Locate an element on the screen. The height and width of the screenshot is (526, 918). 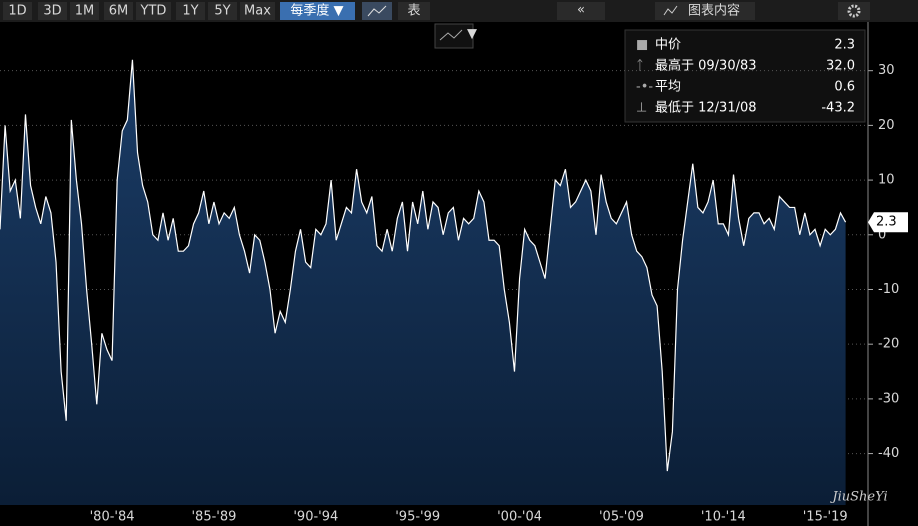
y-tick-label: -30 is located at coordinates (888, 398).